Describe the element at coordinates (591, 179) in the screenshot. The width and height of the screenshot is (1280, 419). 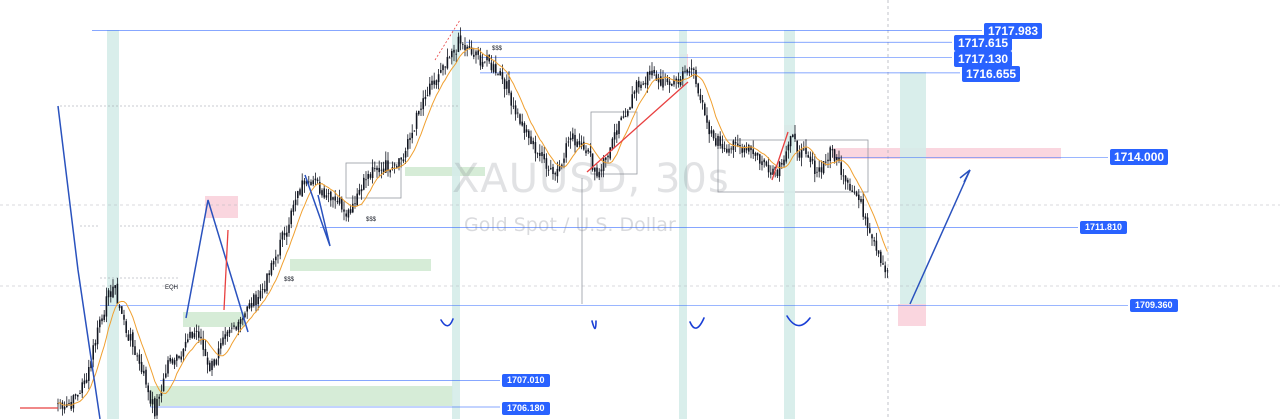
I see `symbol-watermark: XAUUSD, 30s` at that location.